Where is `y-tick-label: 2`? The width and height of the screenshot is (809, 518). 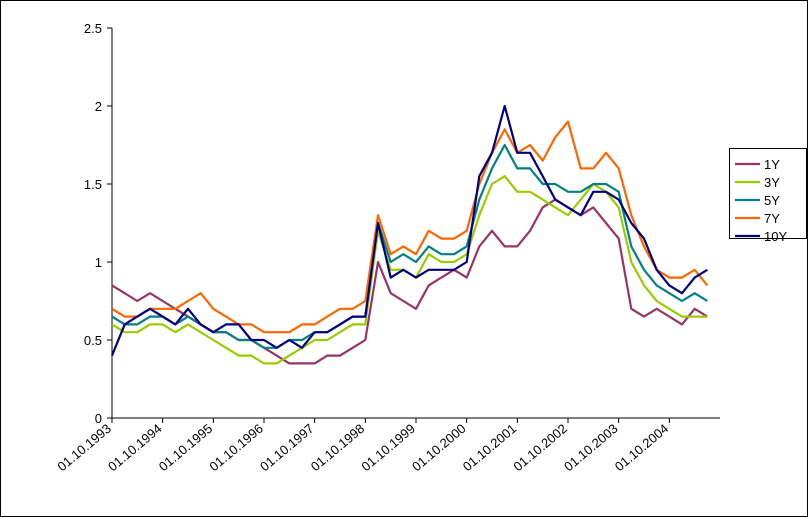 y-tick-label: 2 is located at coordinates (98, 106).